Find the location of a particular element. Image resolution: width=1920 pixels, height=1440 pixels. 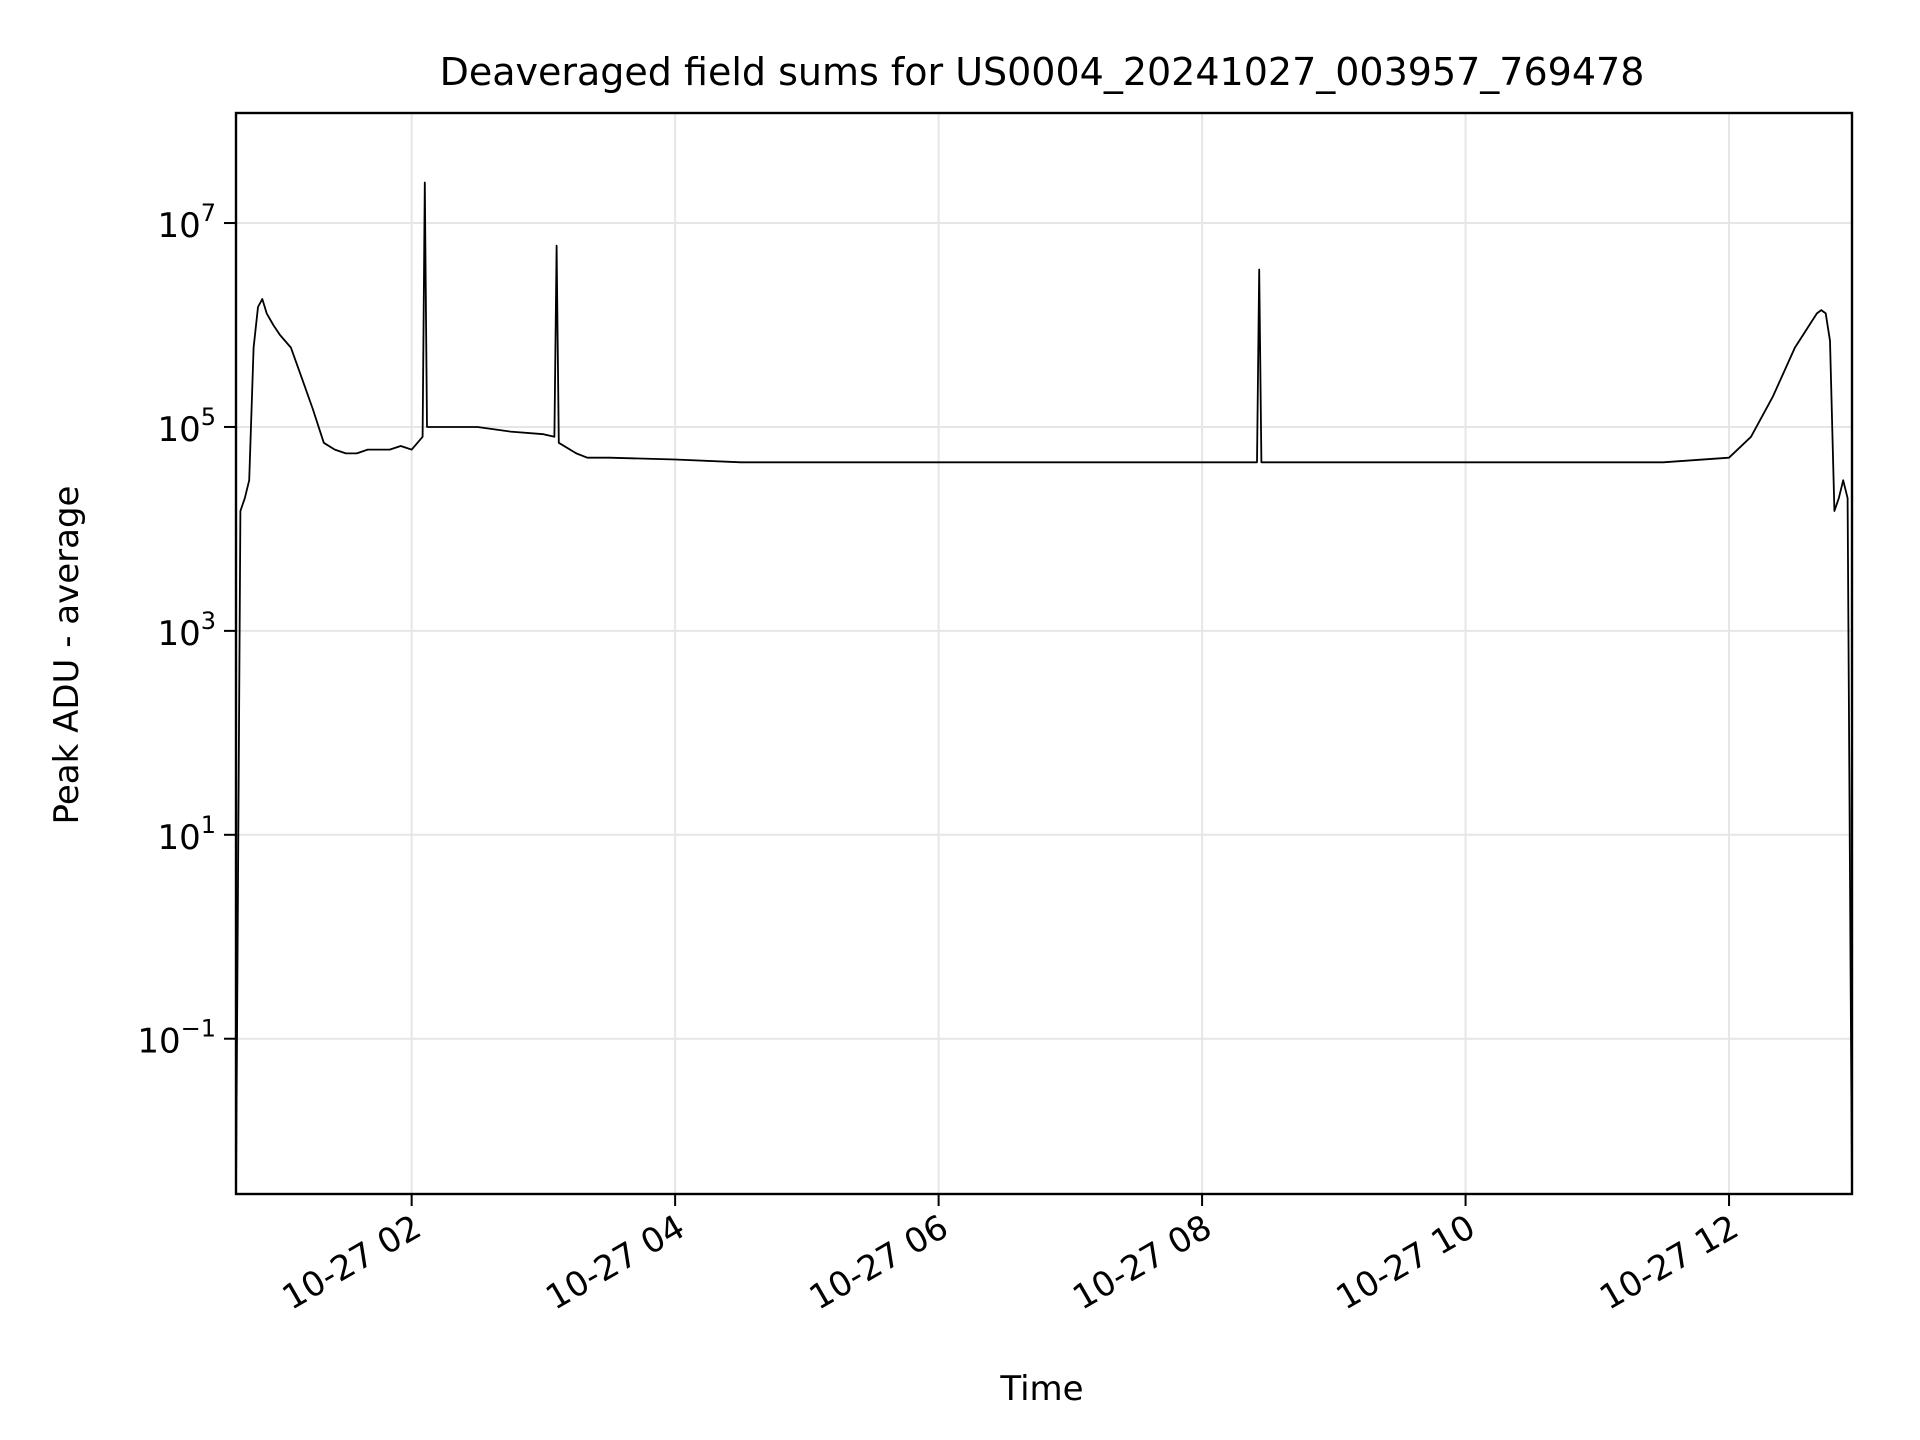

y-tick-label: 10⁵ is located at coordinates (186, 426).